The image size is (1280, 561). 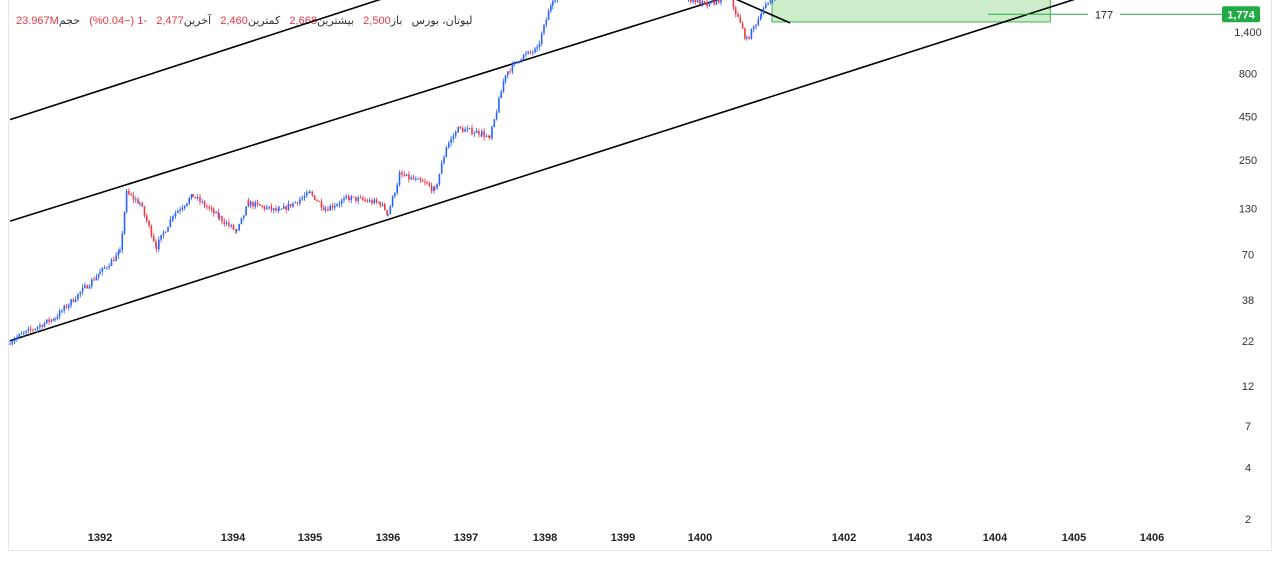 What do you see at coordinates (1248, 256) in the screenshot?
I see `y-tick-label: 70` at bounding box center [1248, 256].